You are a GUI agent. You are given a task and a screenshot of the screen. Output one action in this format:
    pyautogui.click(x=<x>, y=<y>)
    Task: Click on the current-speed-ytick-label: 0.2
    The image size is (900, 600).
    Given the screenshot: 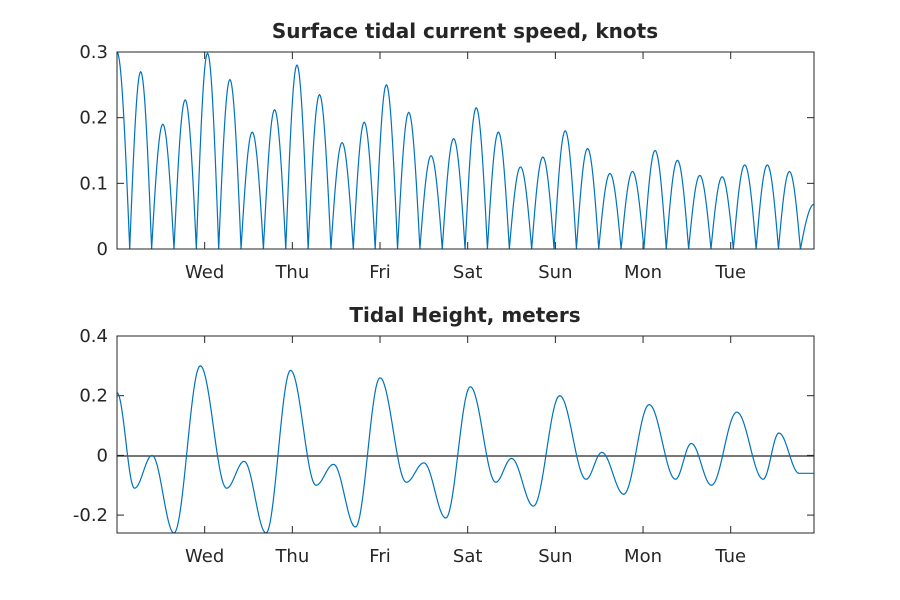 What is the action you would take?
    pyautogui.click(x=93, y=118)
    